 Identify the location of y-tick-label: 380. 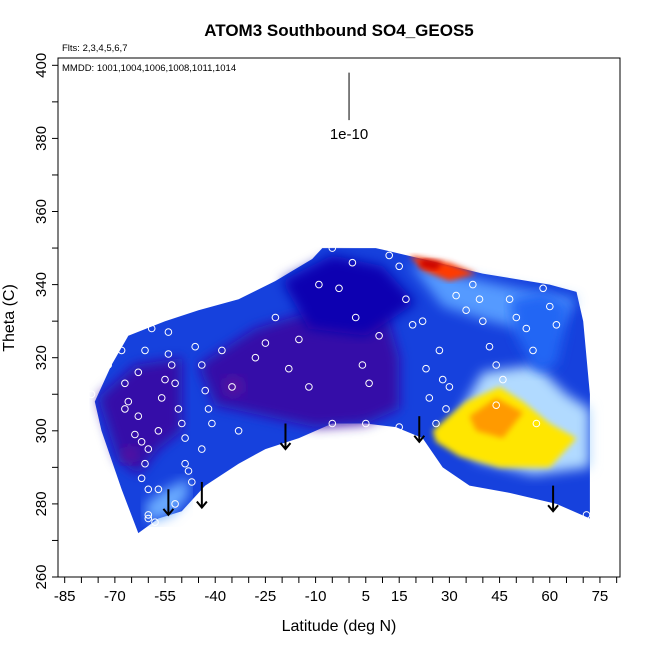
(41, 138).